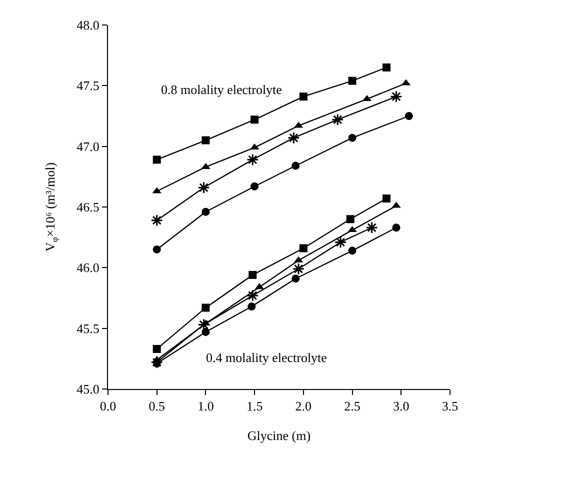 The width and height of the screenshot is (564, 486). What do you see at coordinates (450, 406) in the screenshot?
I see `x-tick-label: 3.5` at bounding box center [450, 406].